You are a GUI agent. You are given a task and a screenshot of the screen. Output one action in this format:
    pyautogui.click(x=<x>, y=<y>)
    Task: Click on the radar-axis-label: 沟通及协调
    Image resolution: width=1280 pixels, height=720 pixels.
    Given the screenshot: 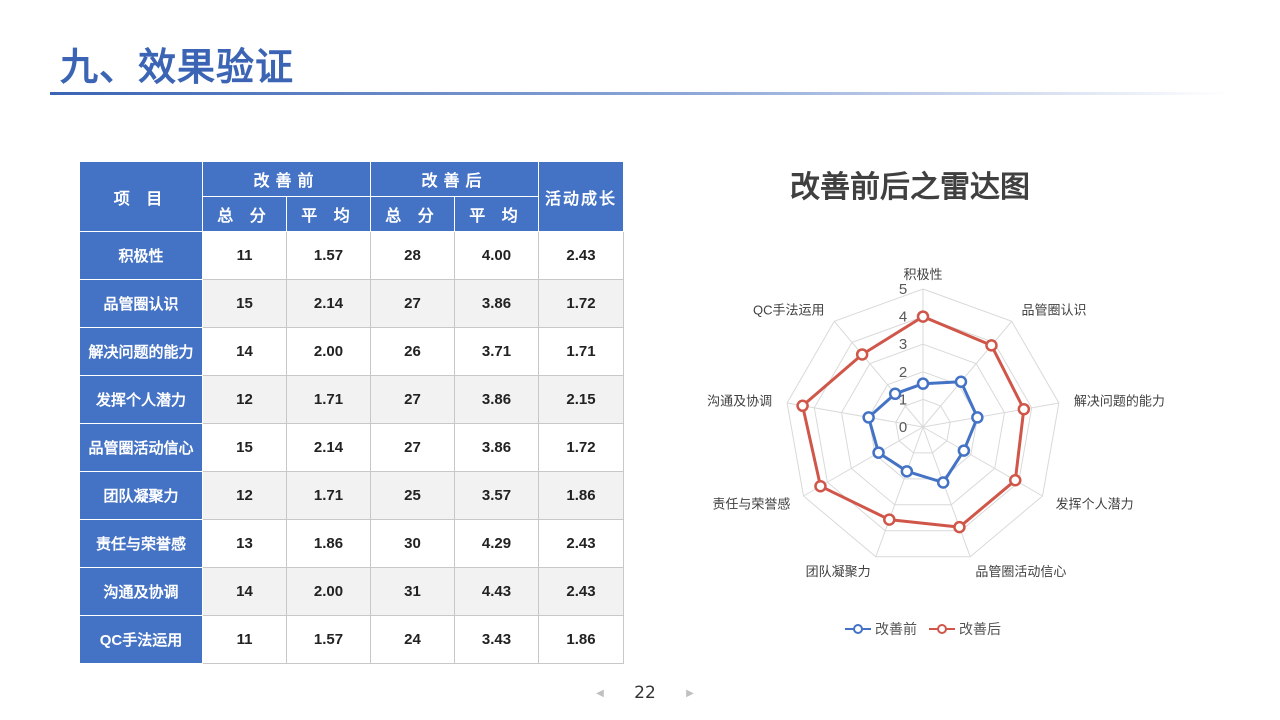 What is the action you would take?
    pyautogui.click(x=739, y=400)
    